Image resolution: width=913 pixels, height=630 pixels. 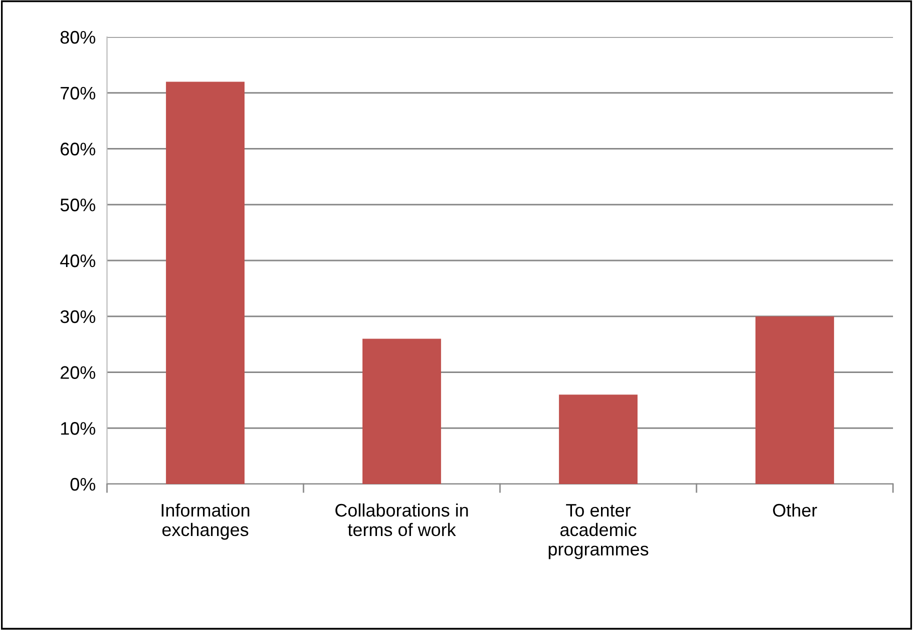 What do you see at coordinates (83, 484) in the screenshot?
I see `y-tick-label: 0%` at bounding box center [83, 484].